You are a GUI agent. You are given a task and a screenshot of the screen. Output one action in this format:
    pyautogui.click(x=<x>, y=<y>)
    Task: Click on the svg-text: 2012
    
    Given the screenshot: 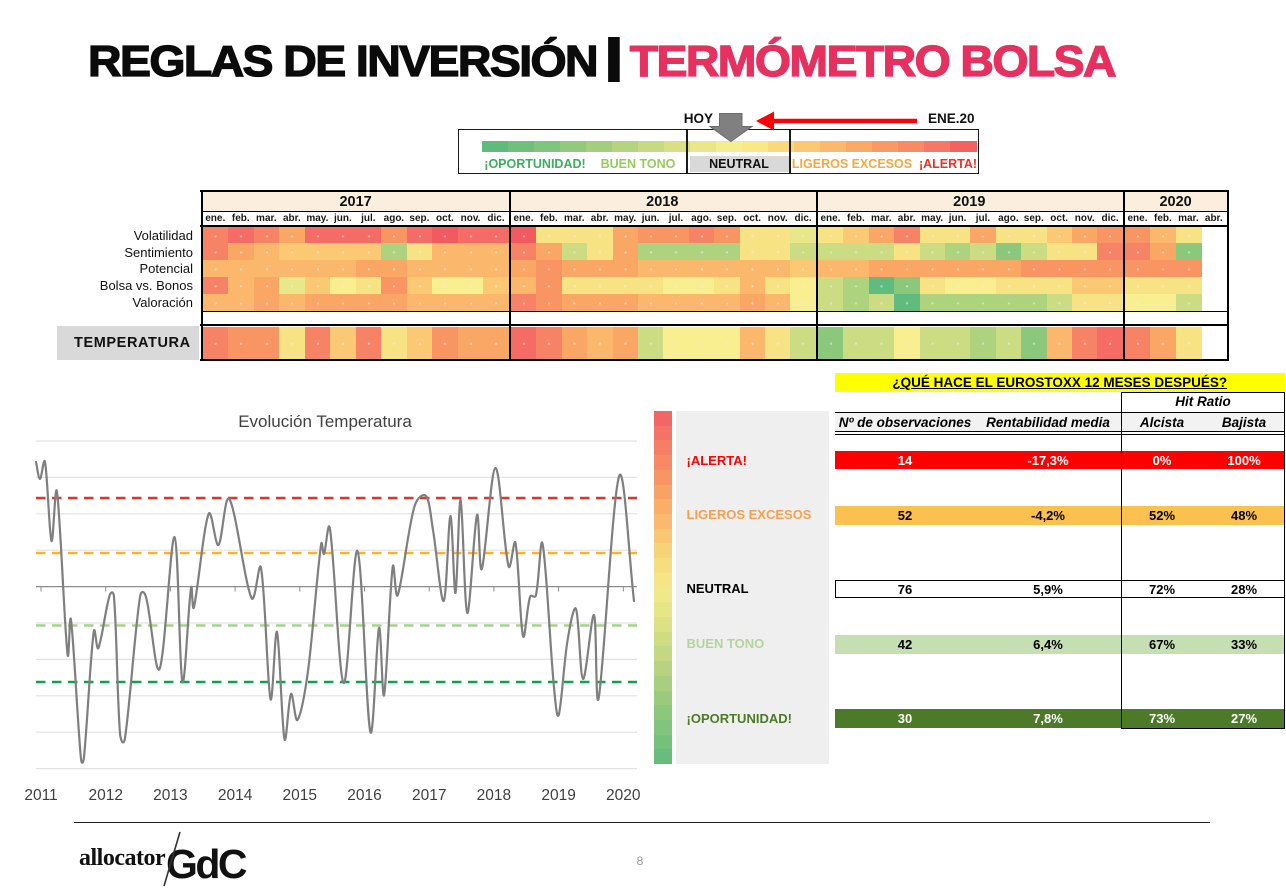 What is the action you would take?
    pyautogui.click(x=105, y=795)
    